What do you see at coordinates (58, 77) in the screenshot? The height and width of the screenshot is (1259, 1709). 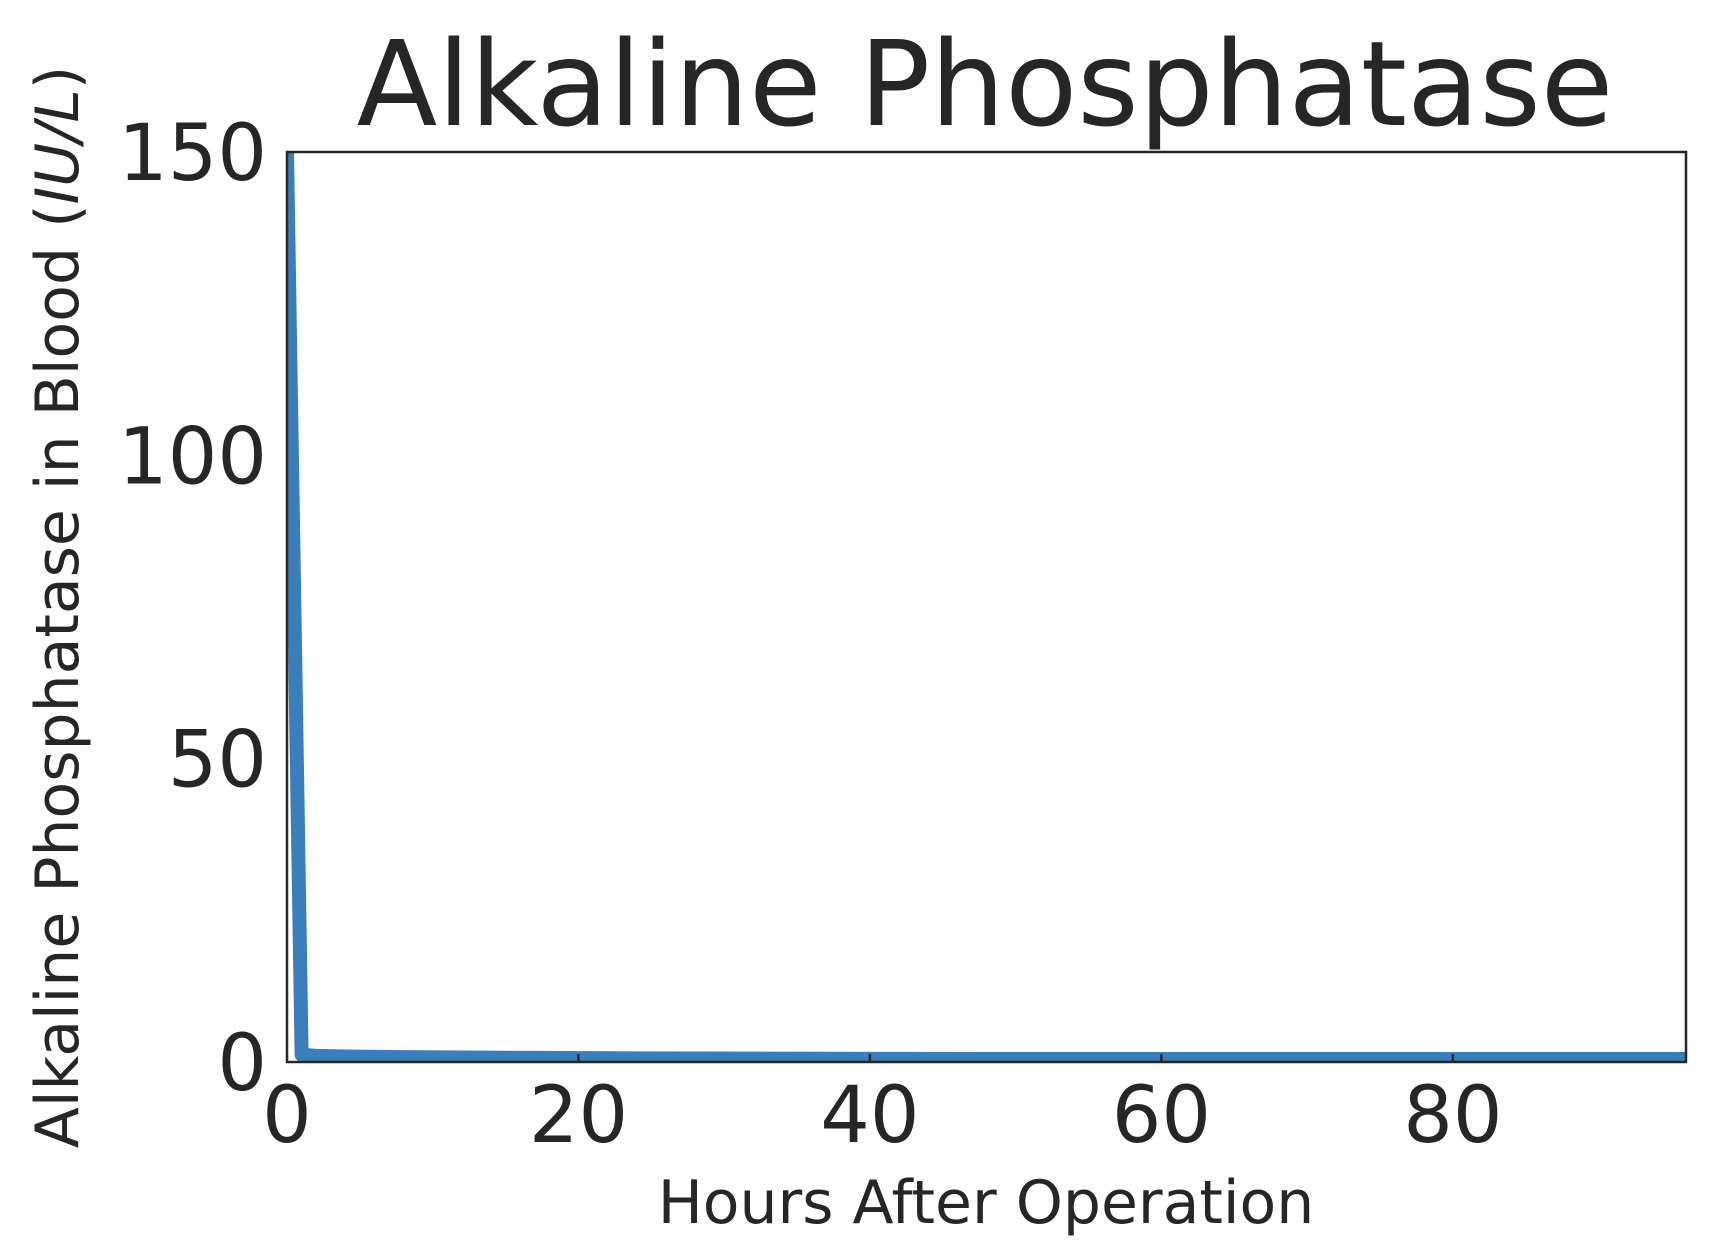 I see `y-axis-label-close: )` at bounding box center [58, 77].